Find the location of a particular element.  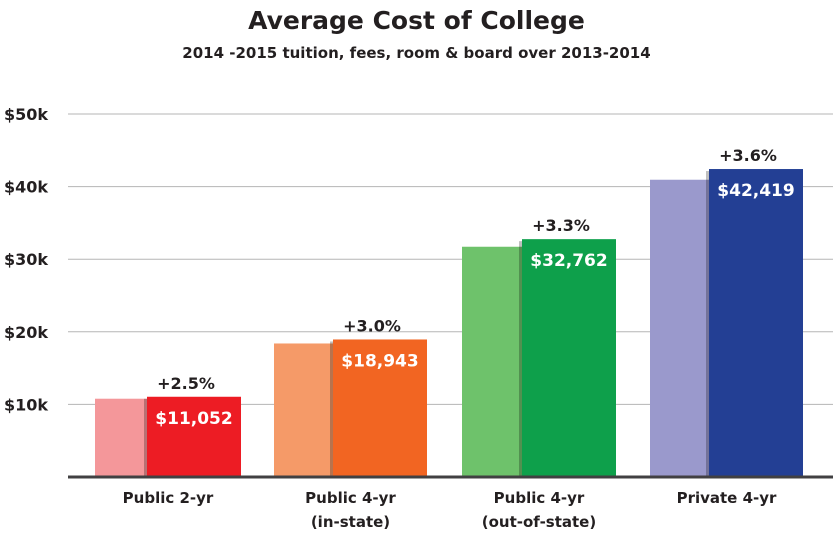

x-tick-label: Private 4-yr is located at coordinates (727, 498).